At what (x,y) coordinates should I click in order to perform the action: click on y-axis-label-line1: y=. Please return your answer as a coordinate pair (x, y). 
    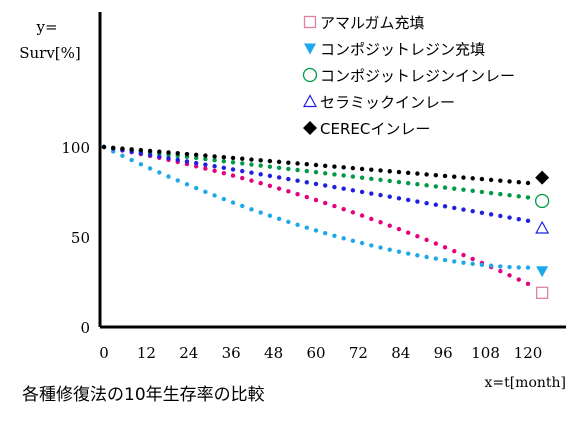
    Looking at the image, I should click on (46, 27).